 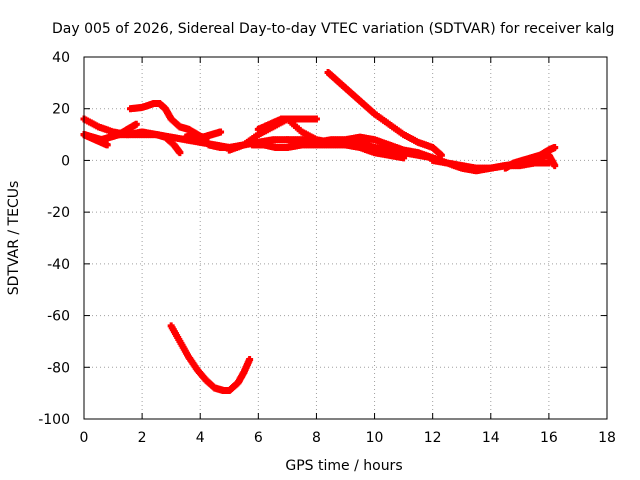 I want to click on x-tick-label: 18, so click(x=607, y=438).